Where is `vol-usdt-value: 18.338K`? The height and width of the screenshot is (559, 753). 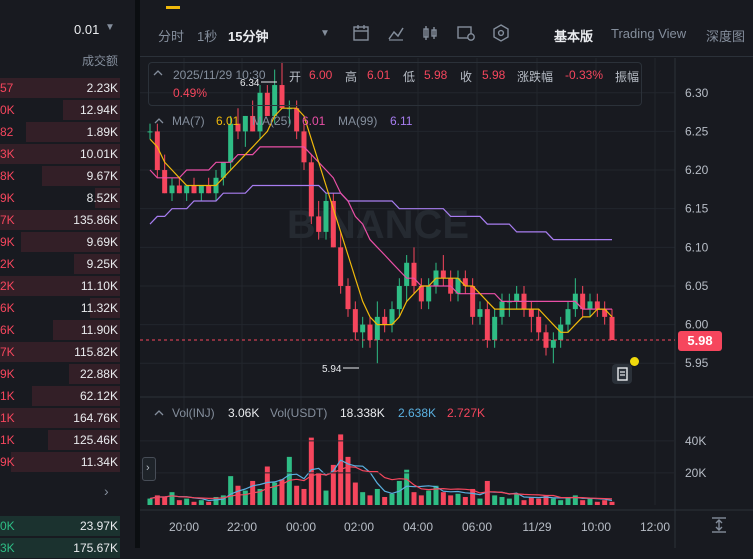 vol-usdt-value: 18.338K is located at coordinates (362, 413).